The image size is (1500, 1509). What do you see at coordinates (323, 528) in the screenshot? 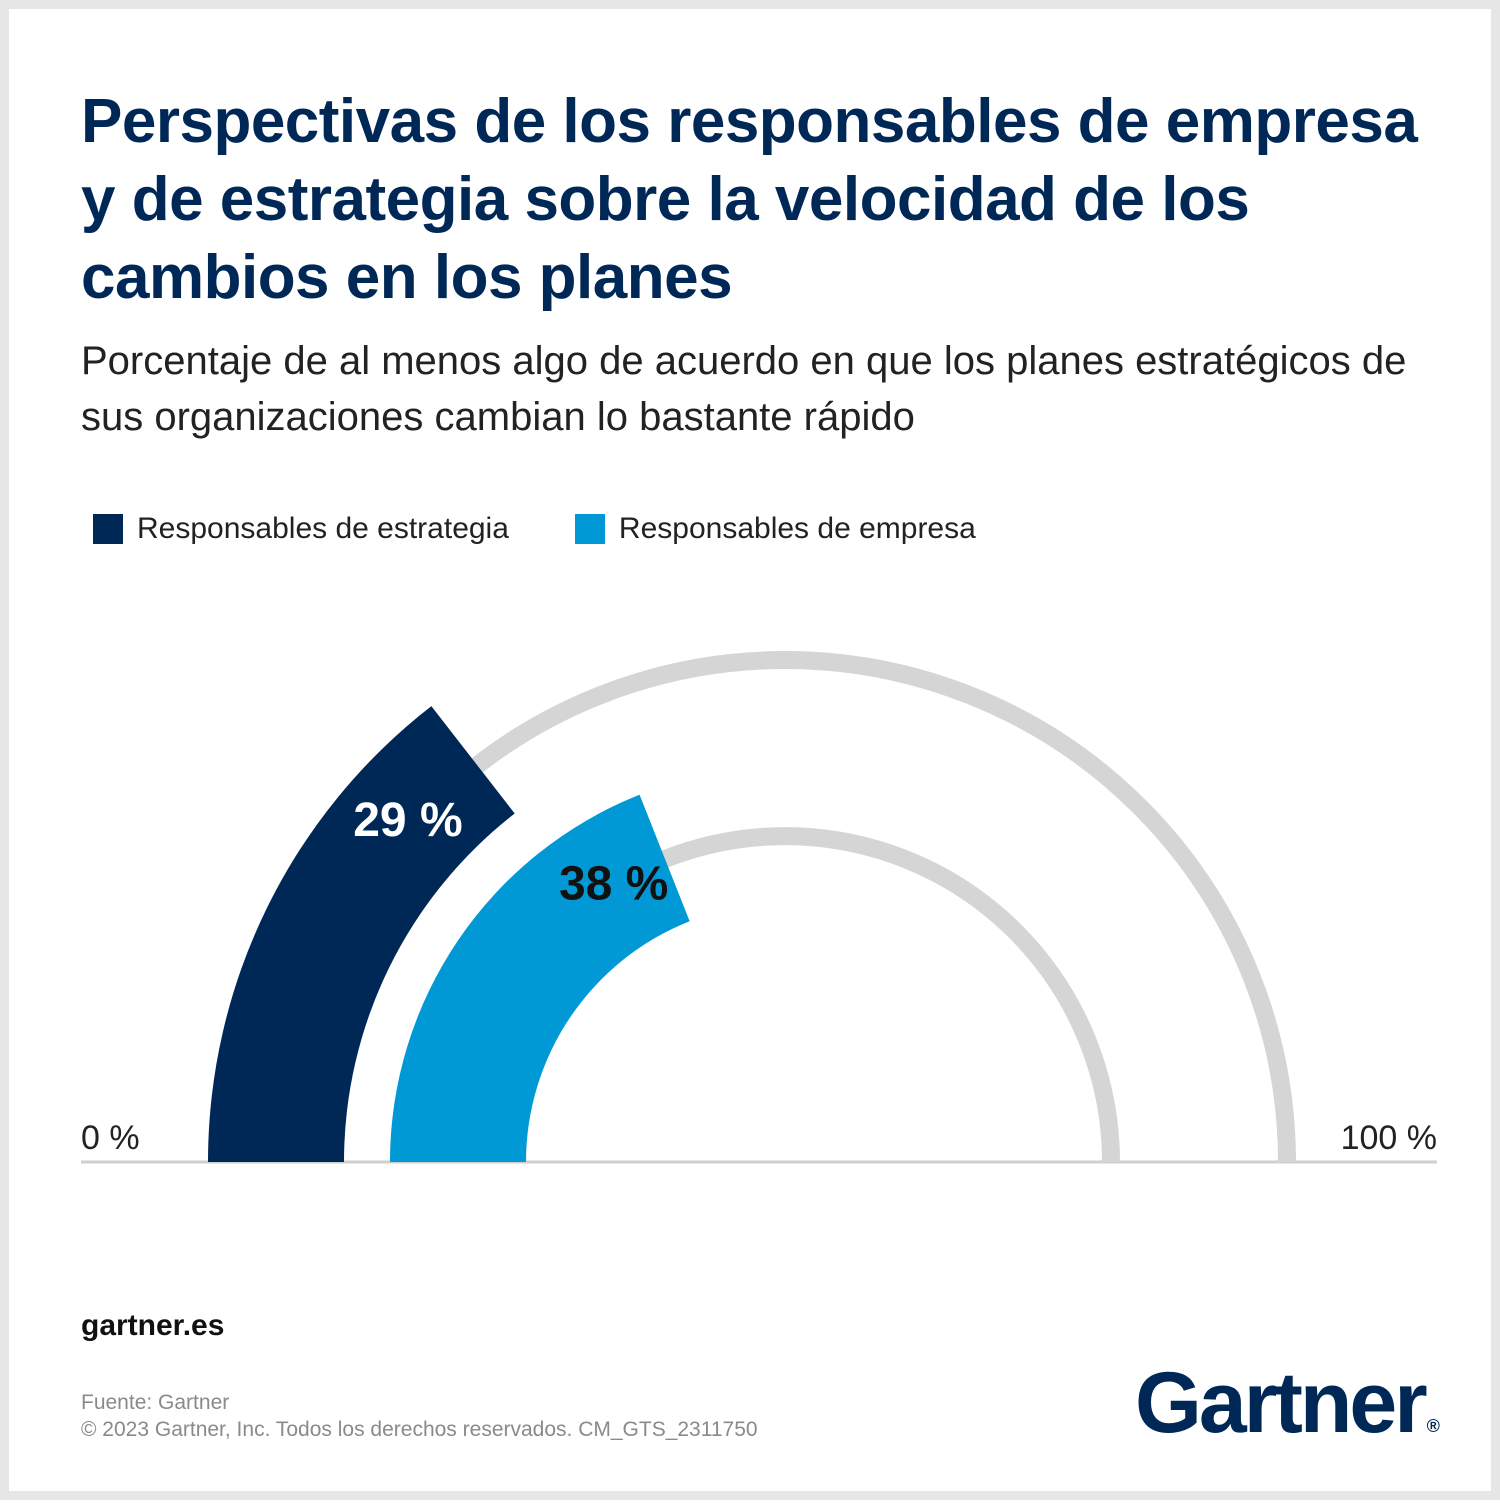
I see `legend-label-strategy: Responsables de estrategia` at bounding box center [323, 528].